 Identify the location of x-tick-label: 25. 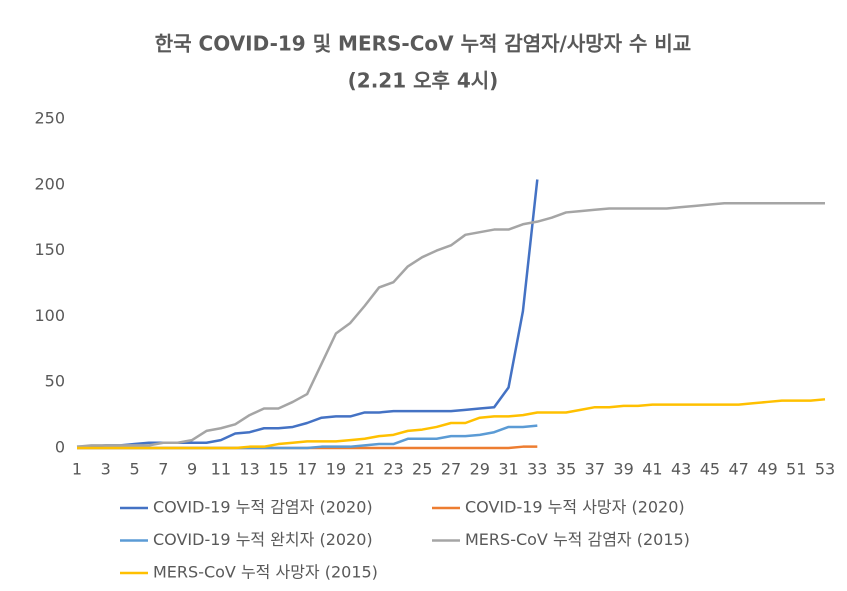
(422, 469).